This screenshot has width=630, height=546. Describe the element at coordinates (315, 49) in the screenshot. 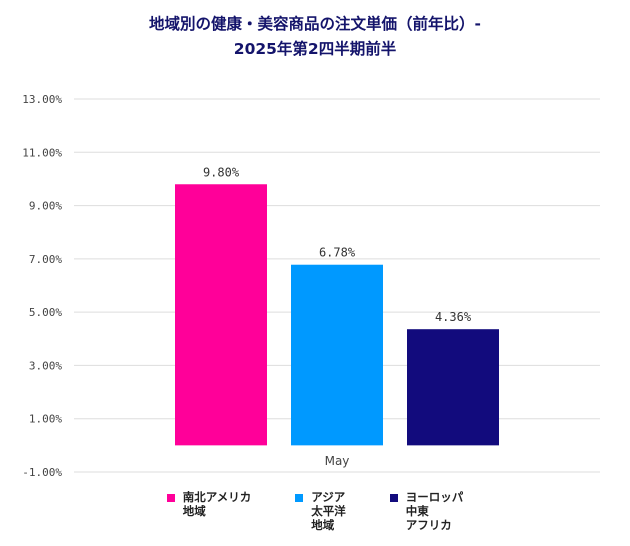

I see `chart-title-line-2: 2025年第2四半期前半` at that location.